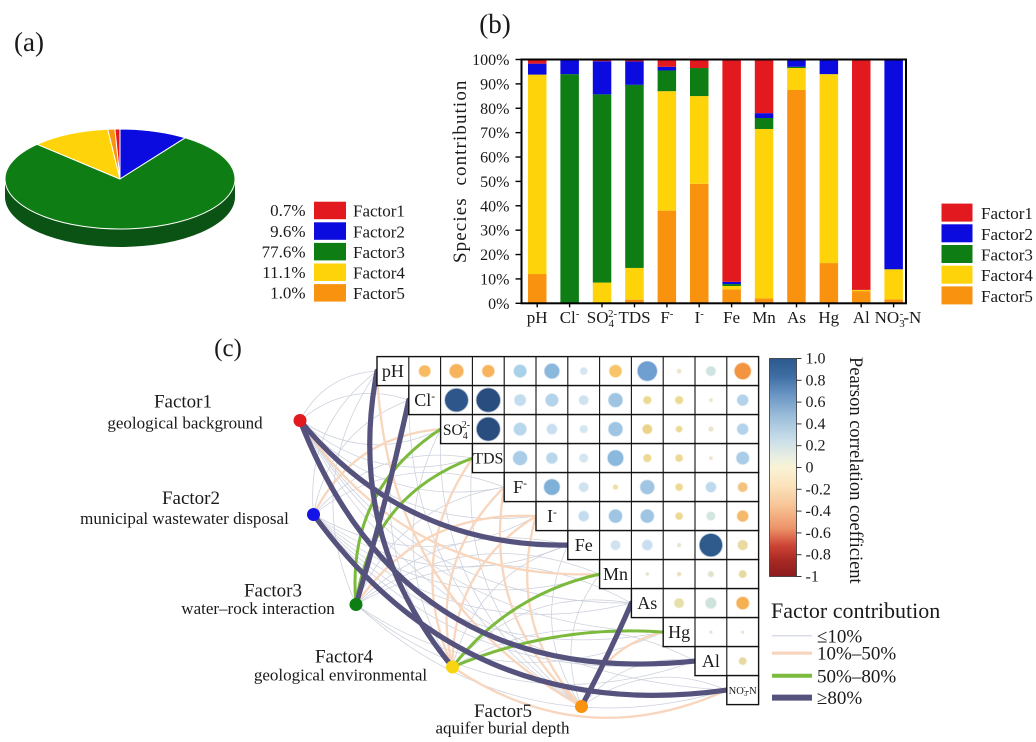 The image size is (1036, 742). What do you see at coordinates (816, 446) in the screenshot?
I see `svg-text: 0.2` at bounding box center [816, 446].